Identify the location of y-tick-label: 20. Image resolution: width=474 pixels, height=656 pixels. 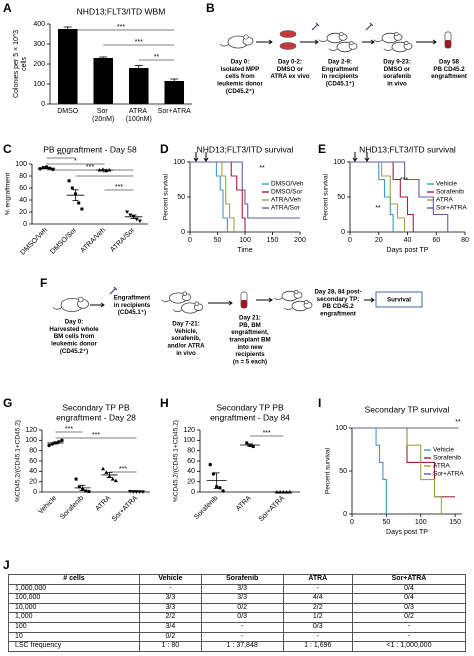
(191, 482).